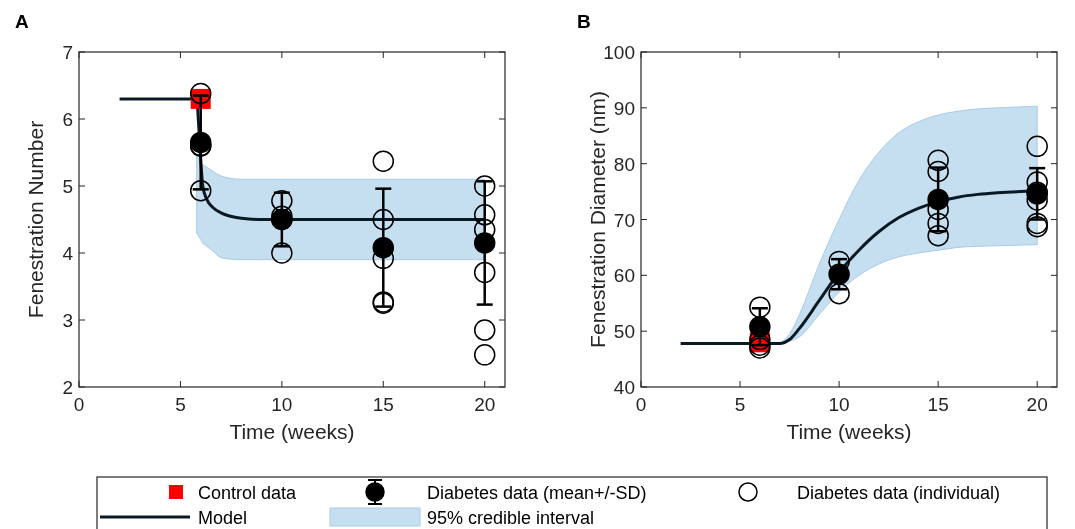 The image size is (1075, 529). I want to click on legend-label: Diabetes data (individual), so click(899, 493).